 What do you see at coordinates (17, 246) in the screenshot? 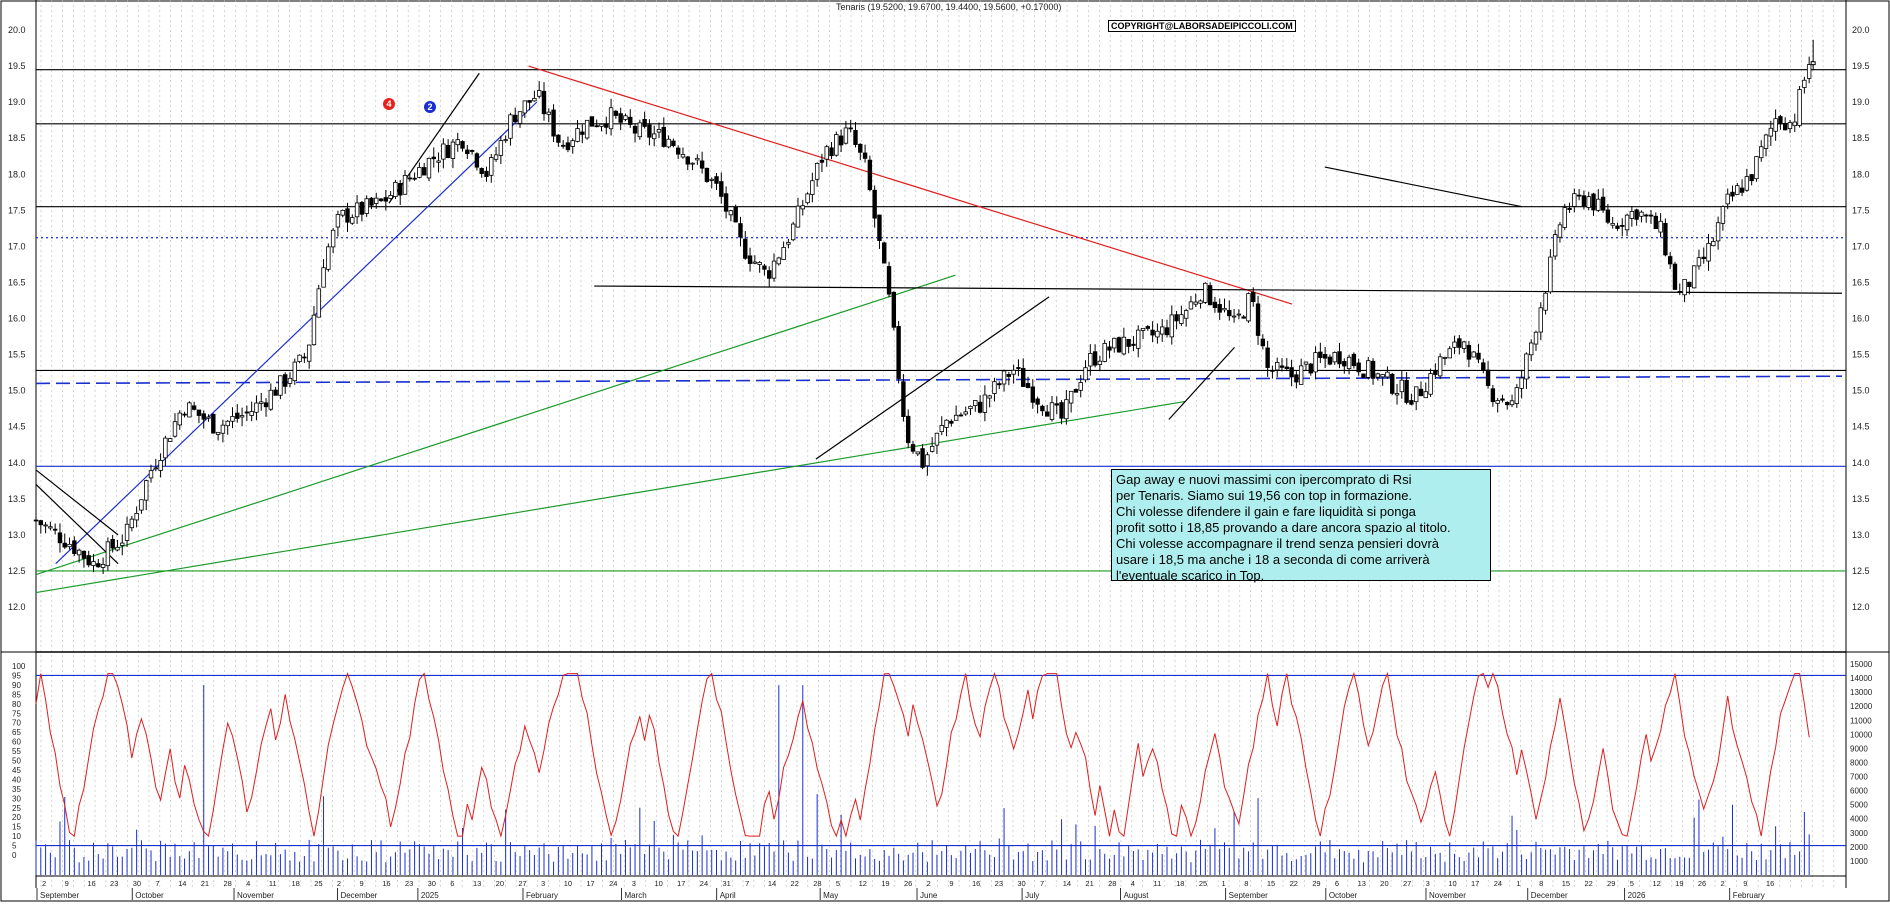
I see `price-tick-label-left: 17.0` at bounding box center [17, 246].